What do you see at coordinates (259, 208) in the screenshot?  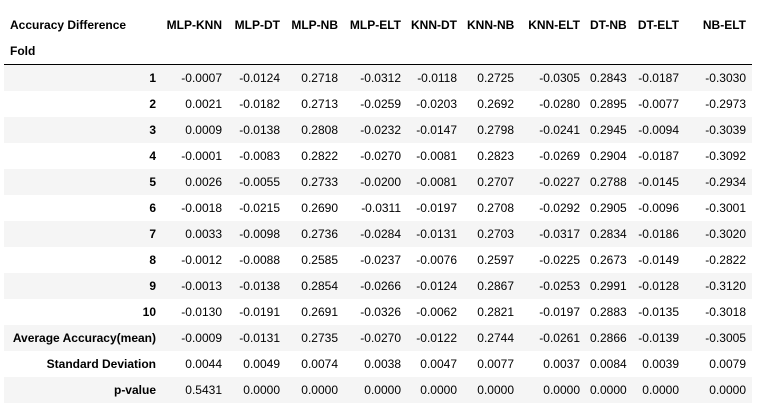 I see `table-cell: -0.0215` at bounding box center [259, 208].